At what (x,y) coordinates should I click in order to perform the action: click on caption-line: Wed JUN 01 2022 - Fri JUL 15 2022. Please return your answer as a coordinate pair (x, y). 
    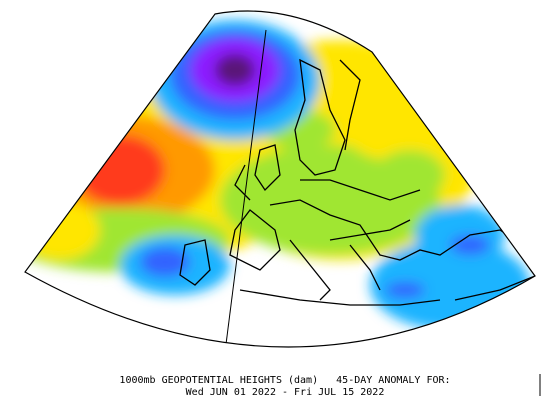
    Looking at the image, I should click on (285, 392).